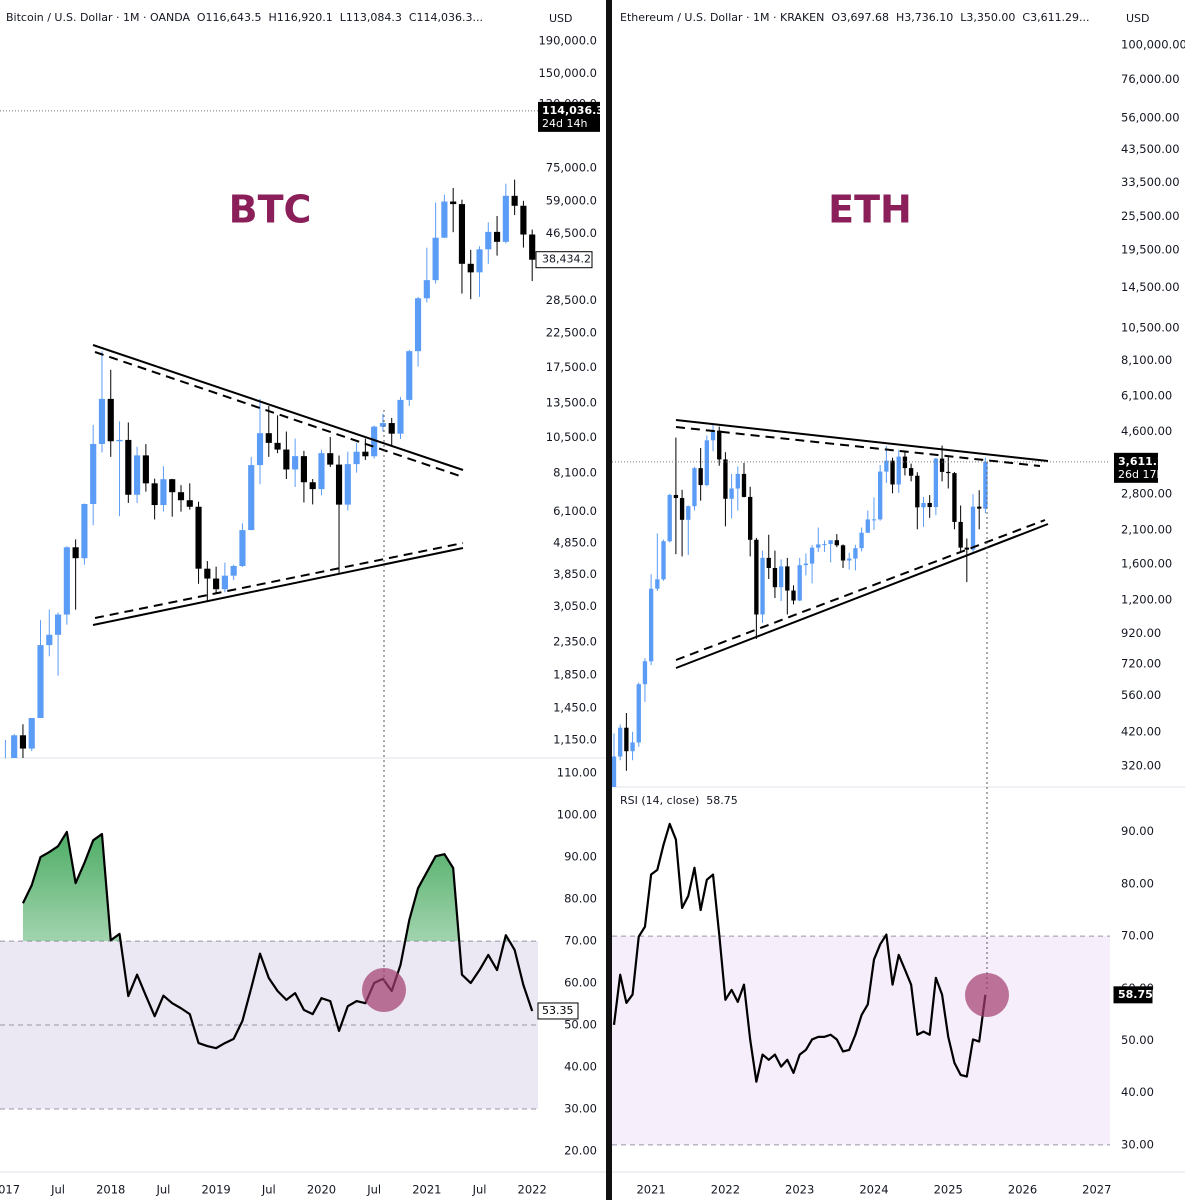  I want to click on close-tag-label: 38,434.2, so click(566, 259).